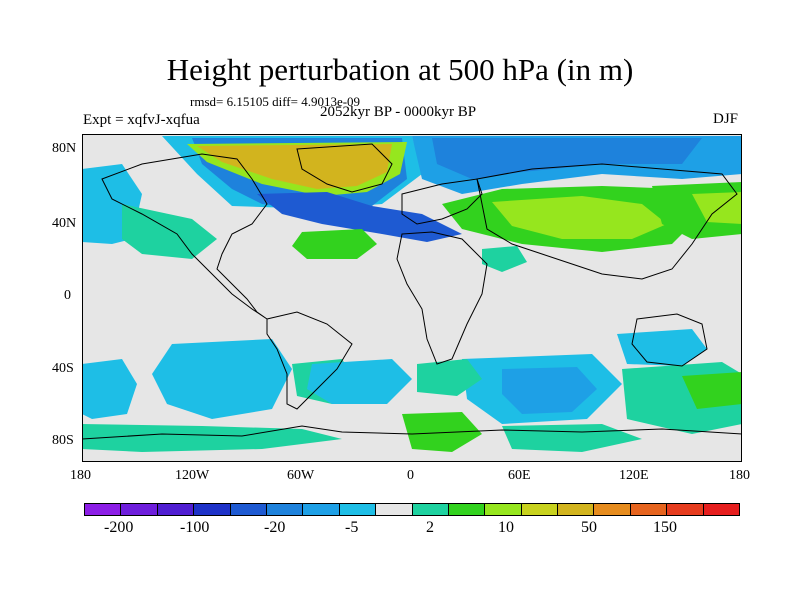  Describe the element at coordinates (334, 244) in the screenshot. I see `contour-mid-atlantic-green` at that location.